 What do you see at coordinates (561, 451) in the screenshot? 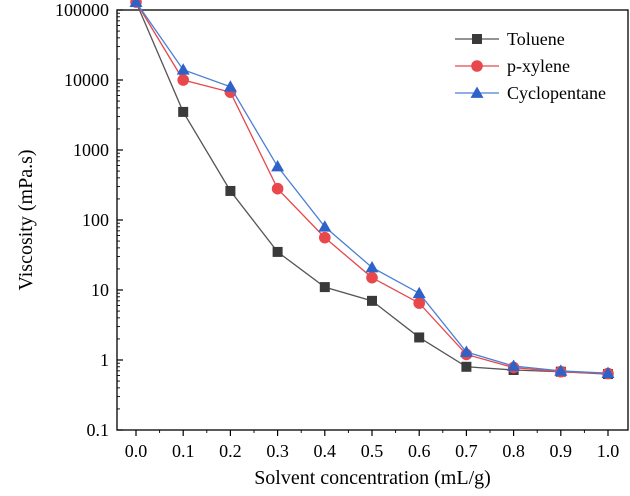
I see `x-tick-label: 0.9` at bounding box center [561, 451].